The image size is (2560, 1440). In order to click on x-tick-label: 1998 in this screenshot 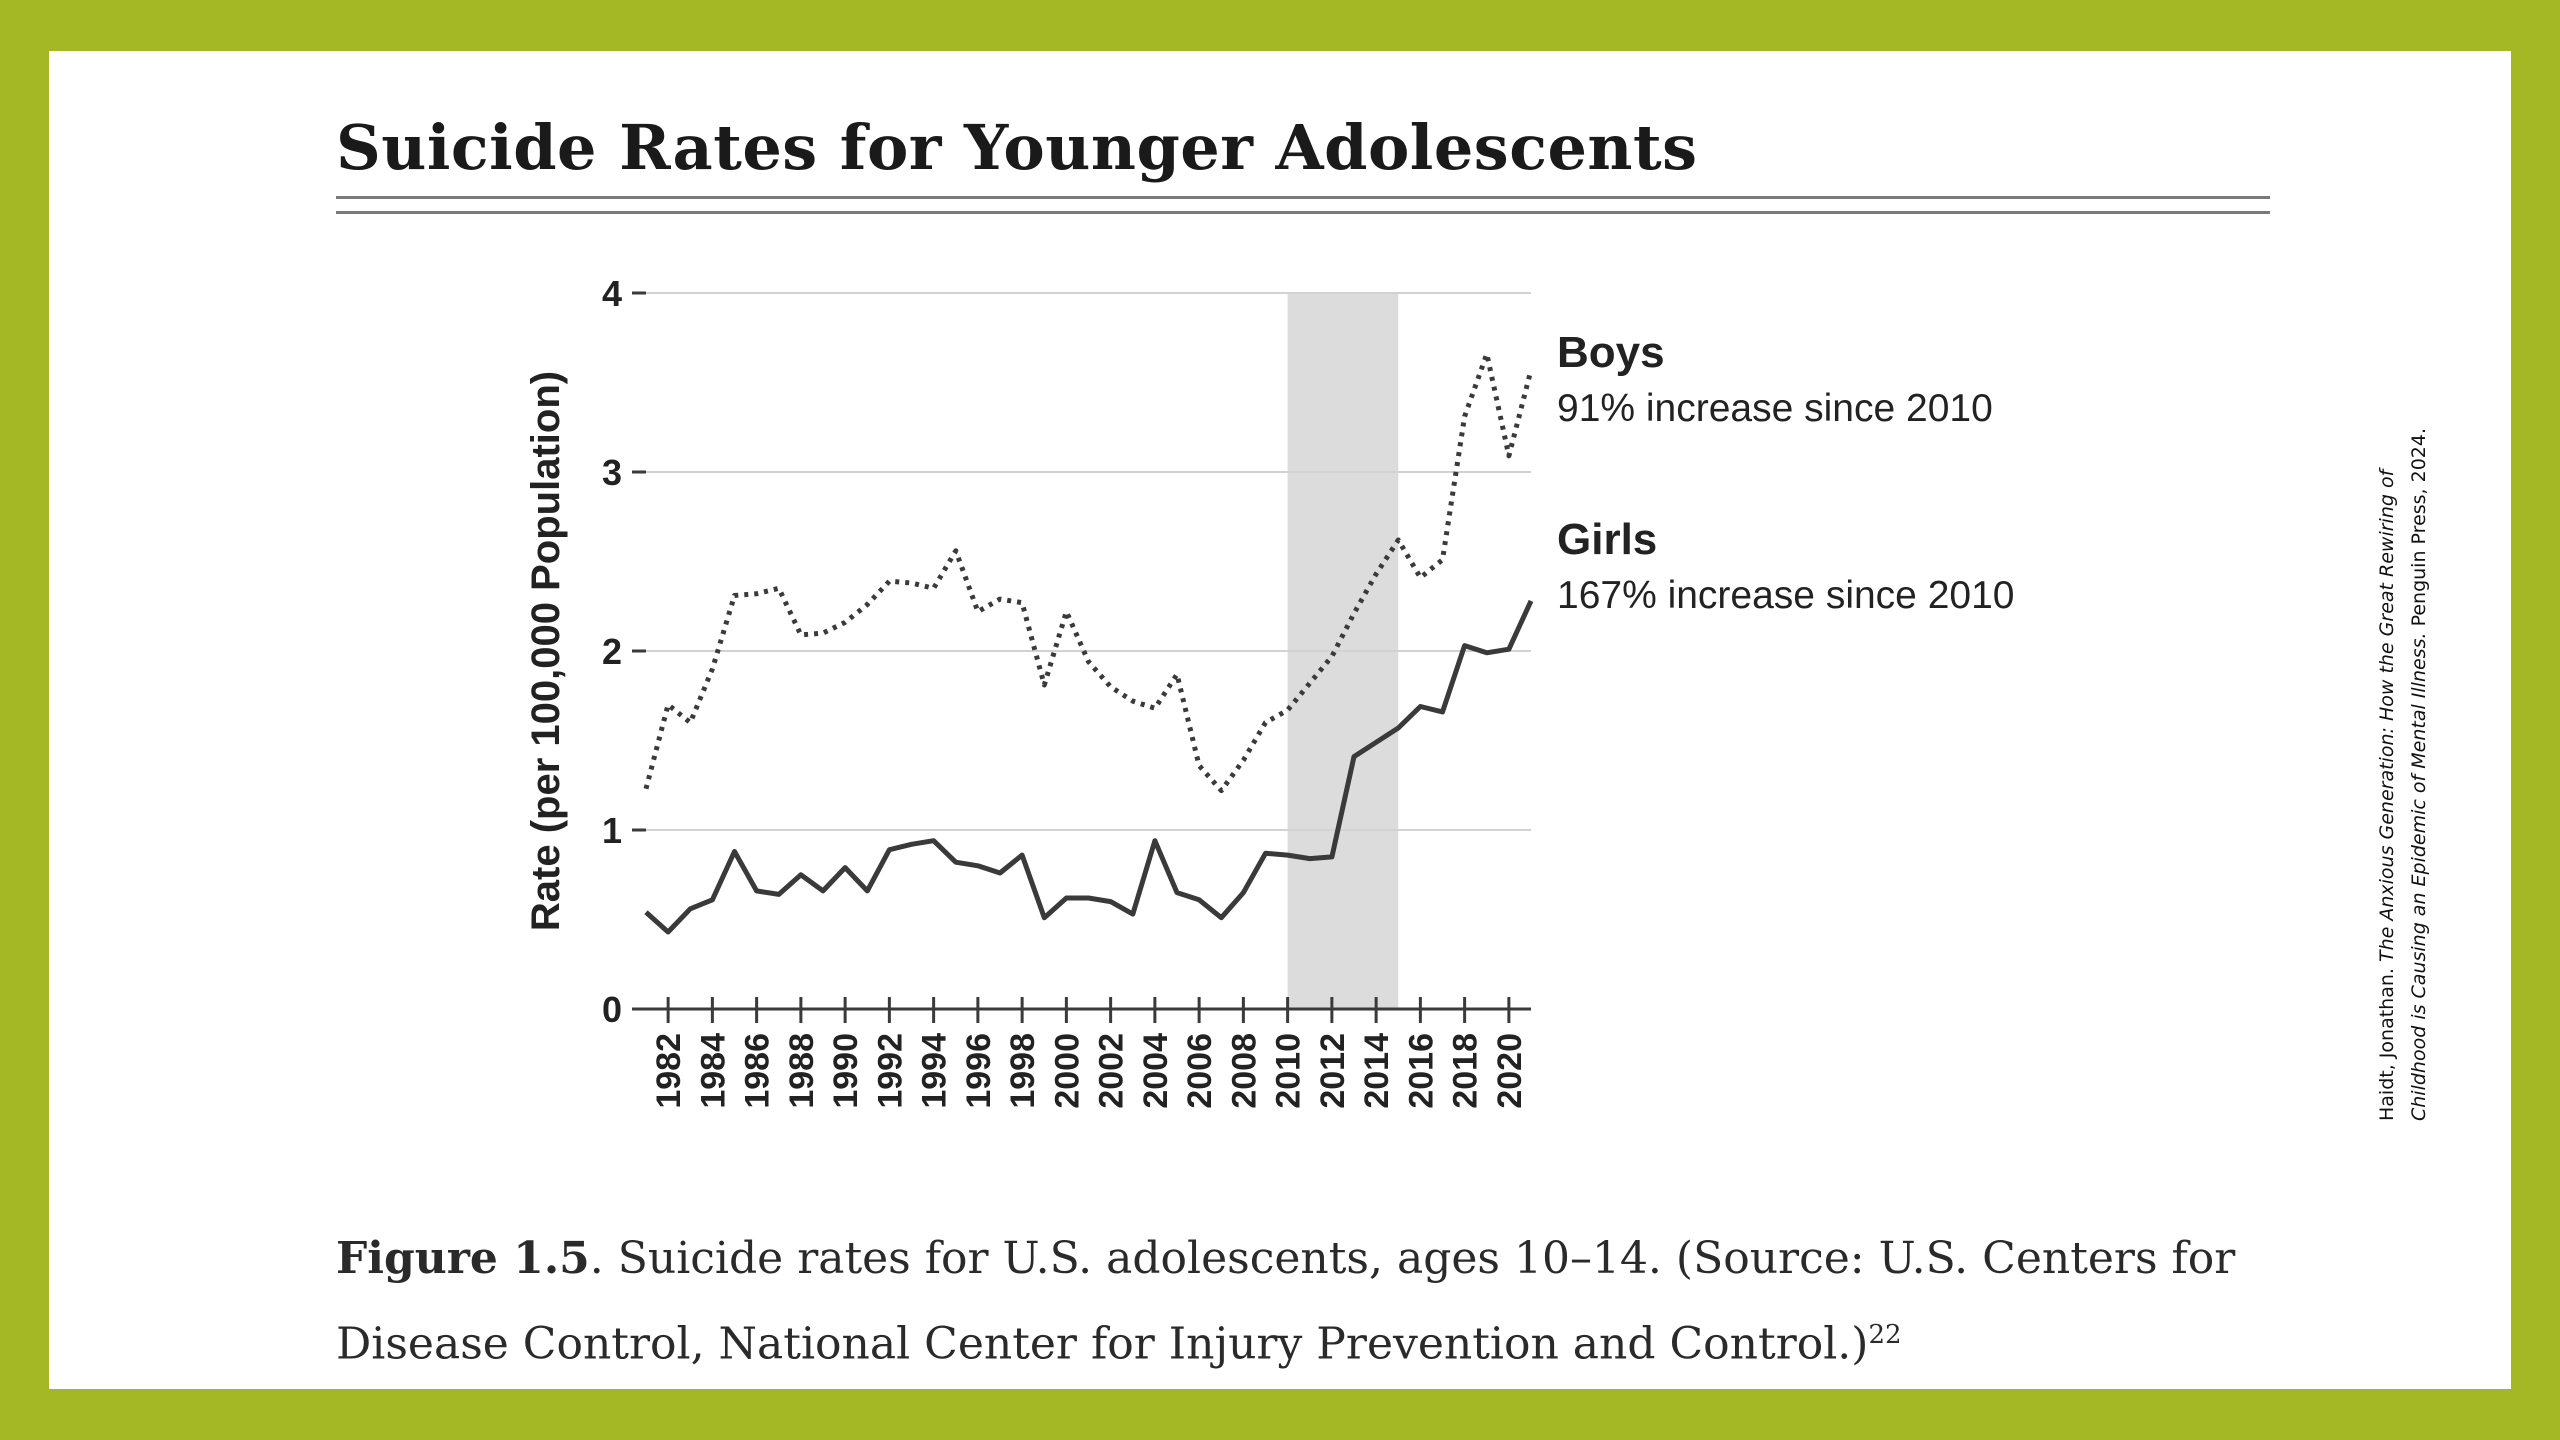, I will do `click(1023, 1071)`.